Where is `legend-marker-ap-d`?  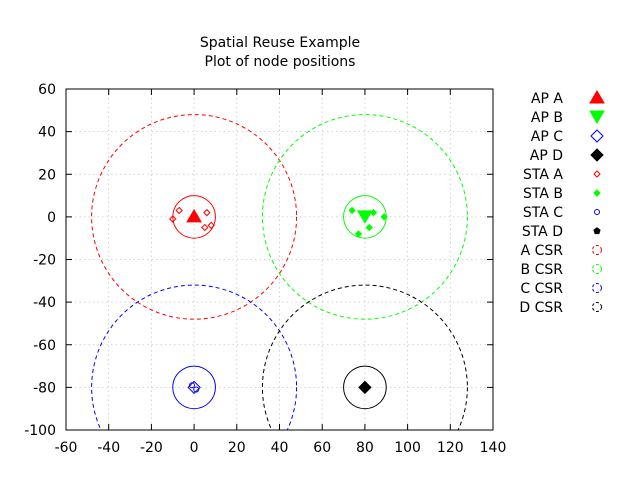 legend-marker-ap-d is located at coordinates (597, 155).